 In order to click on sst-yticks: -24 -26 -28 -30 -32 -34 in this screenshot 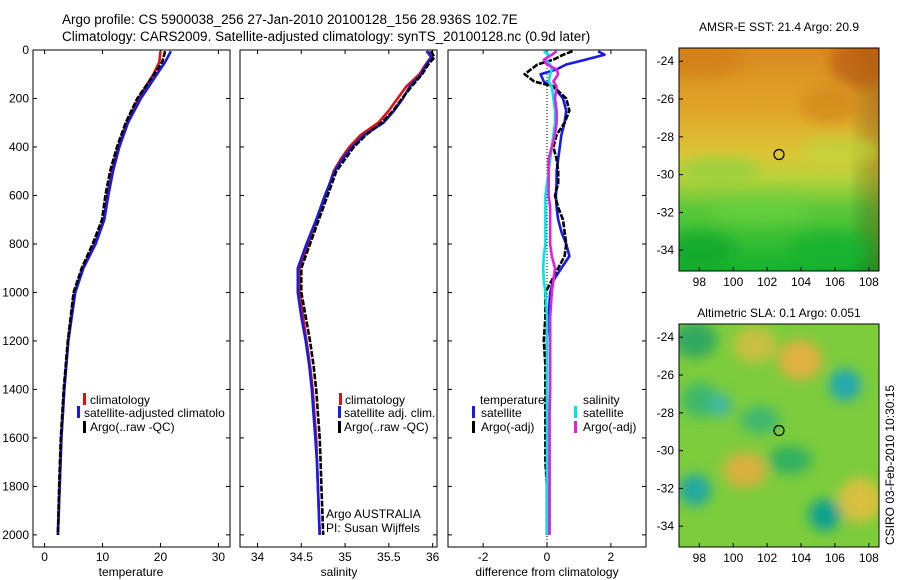, I will do `click(670, 155)`.